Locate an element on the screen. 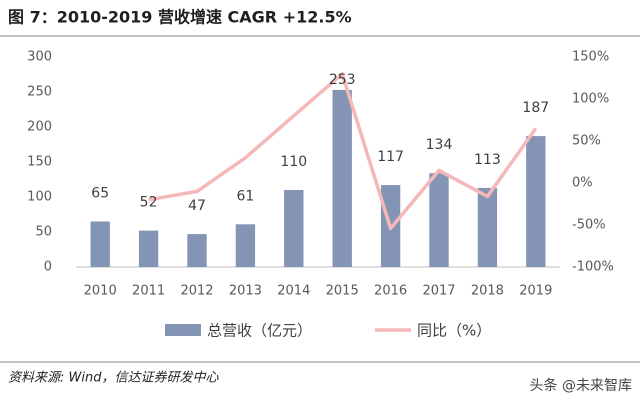 The height and width of the screenshot is (409, 640). value-label: 52 is located at coordinates (149, 203).